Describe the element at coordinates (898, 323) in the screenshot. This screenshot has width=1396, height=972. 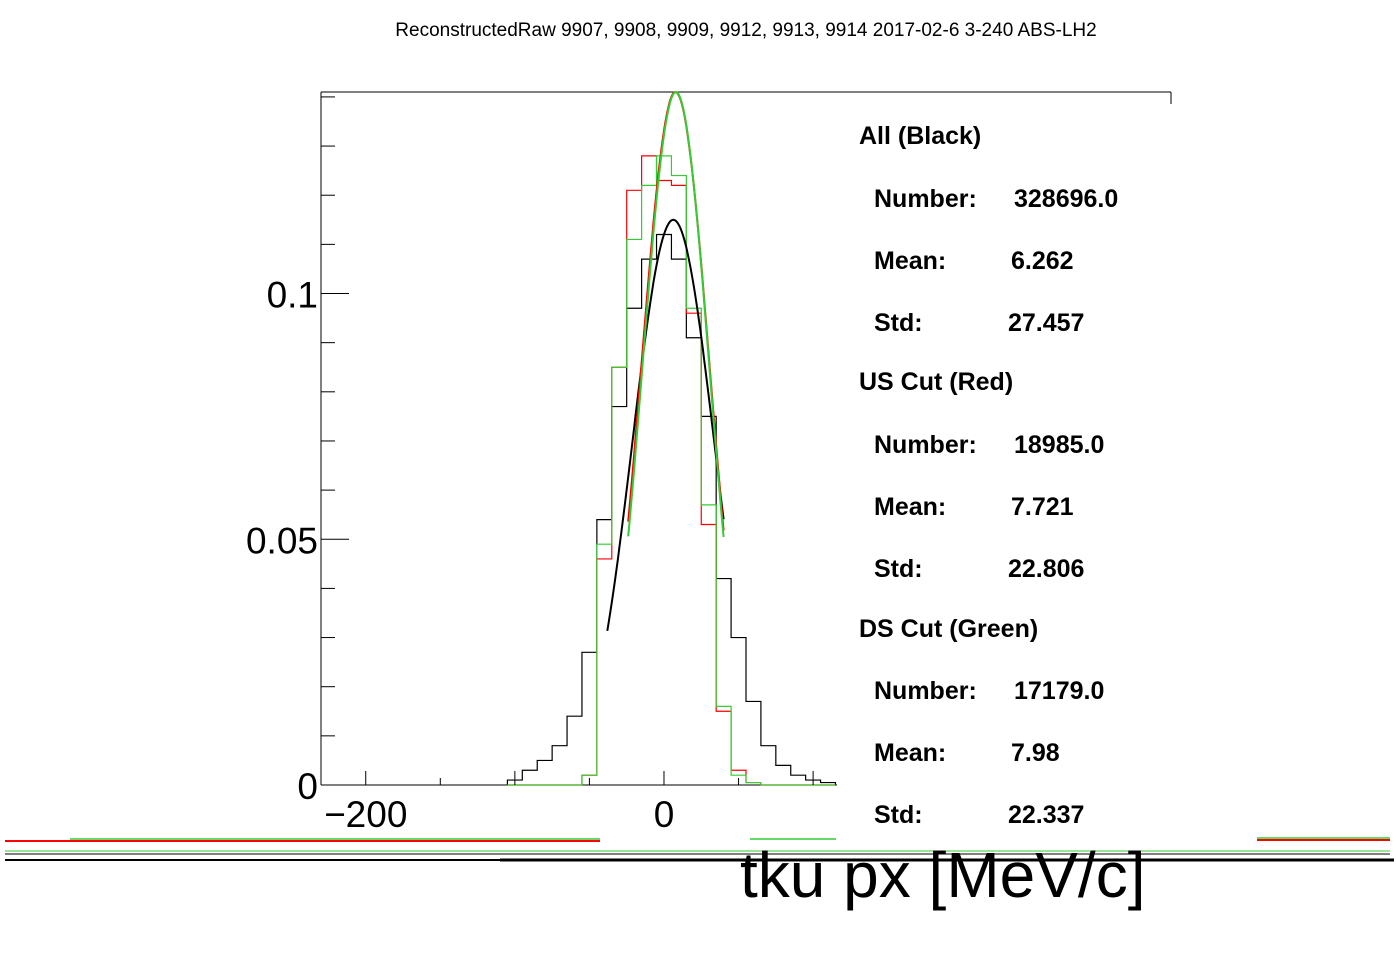
I see `stats-all-std-label: Std:` at that location.